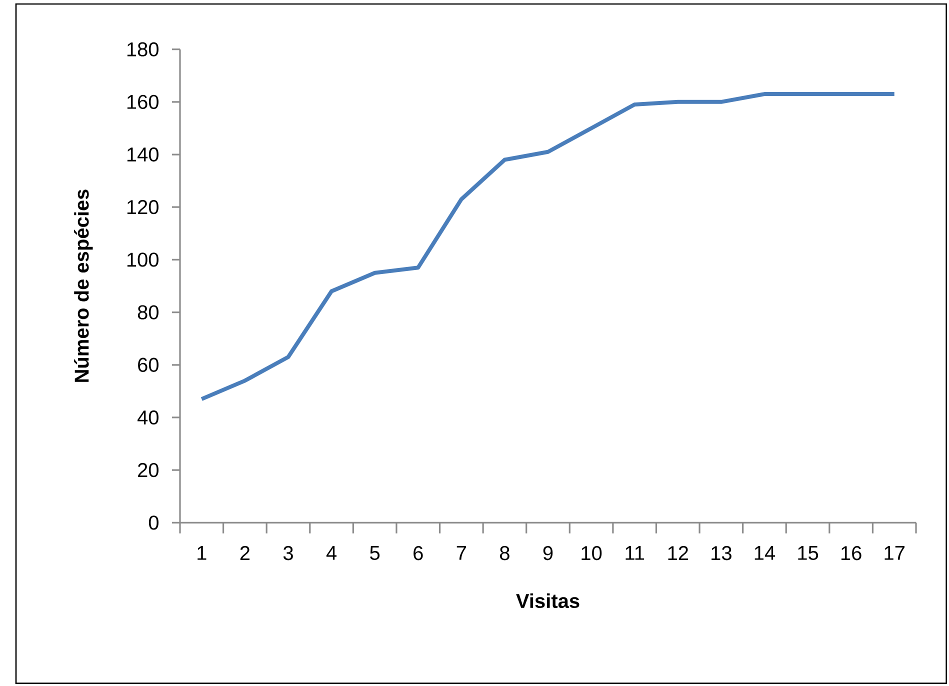 Image resolution: width=949 pixels, height=686 pixels. What do you see at coordinates (461, 553) in the screenshot?
I see `x-tick-label: 7` at bounding box center [461, 553].